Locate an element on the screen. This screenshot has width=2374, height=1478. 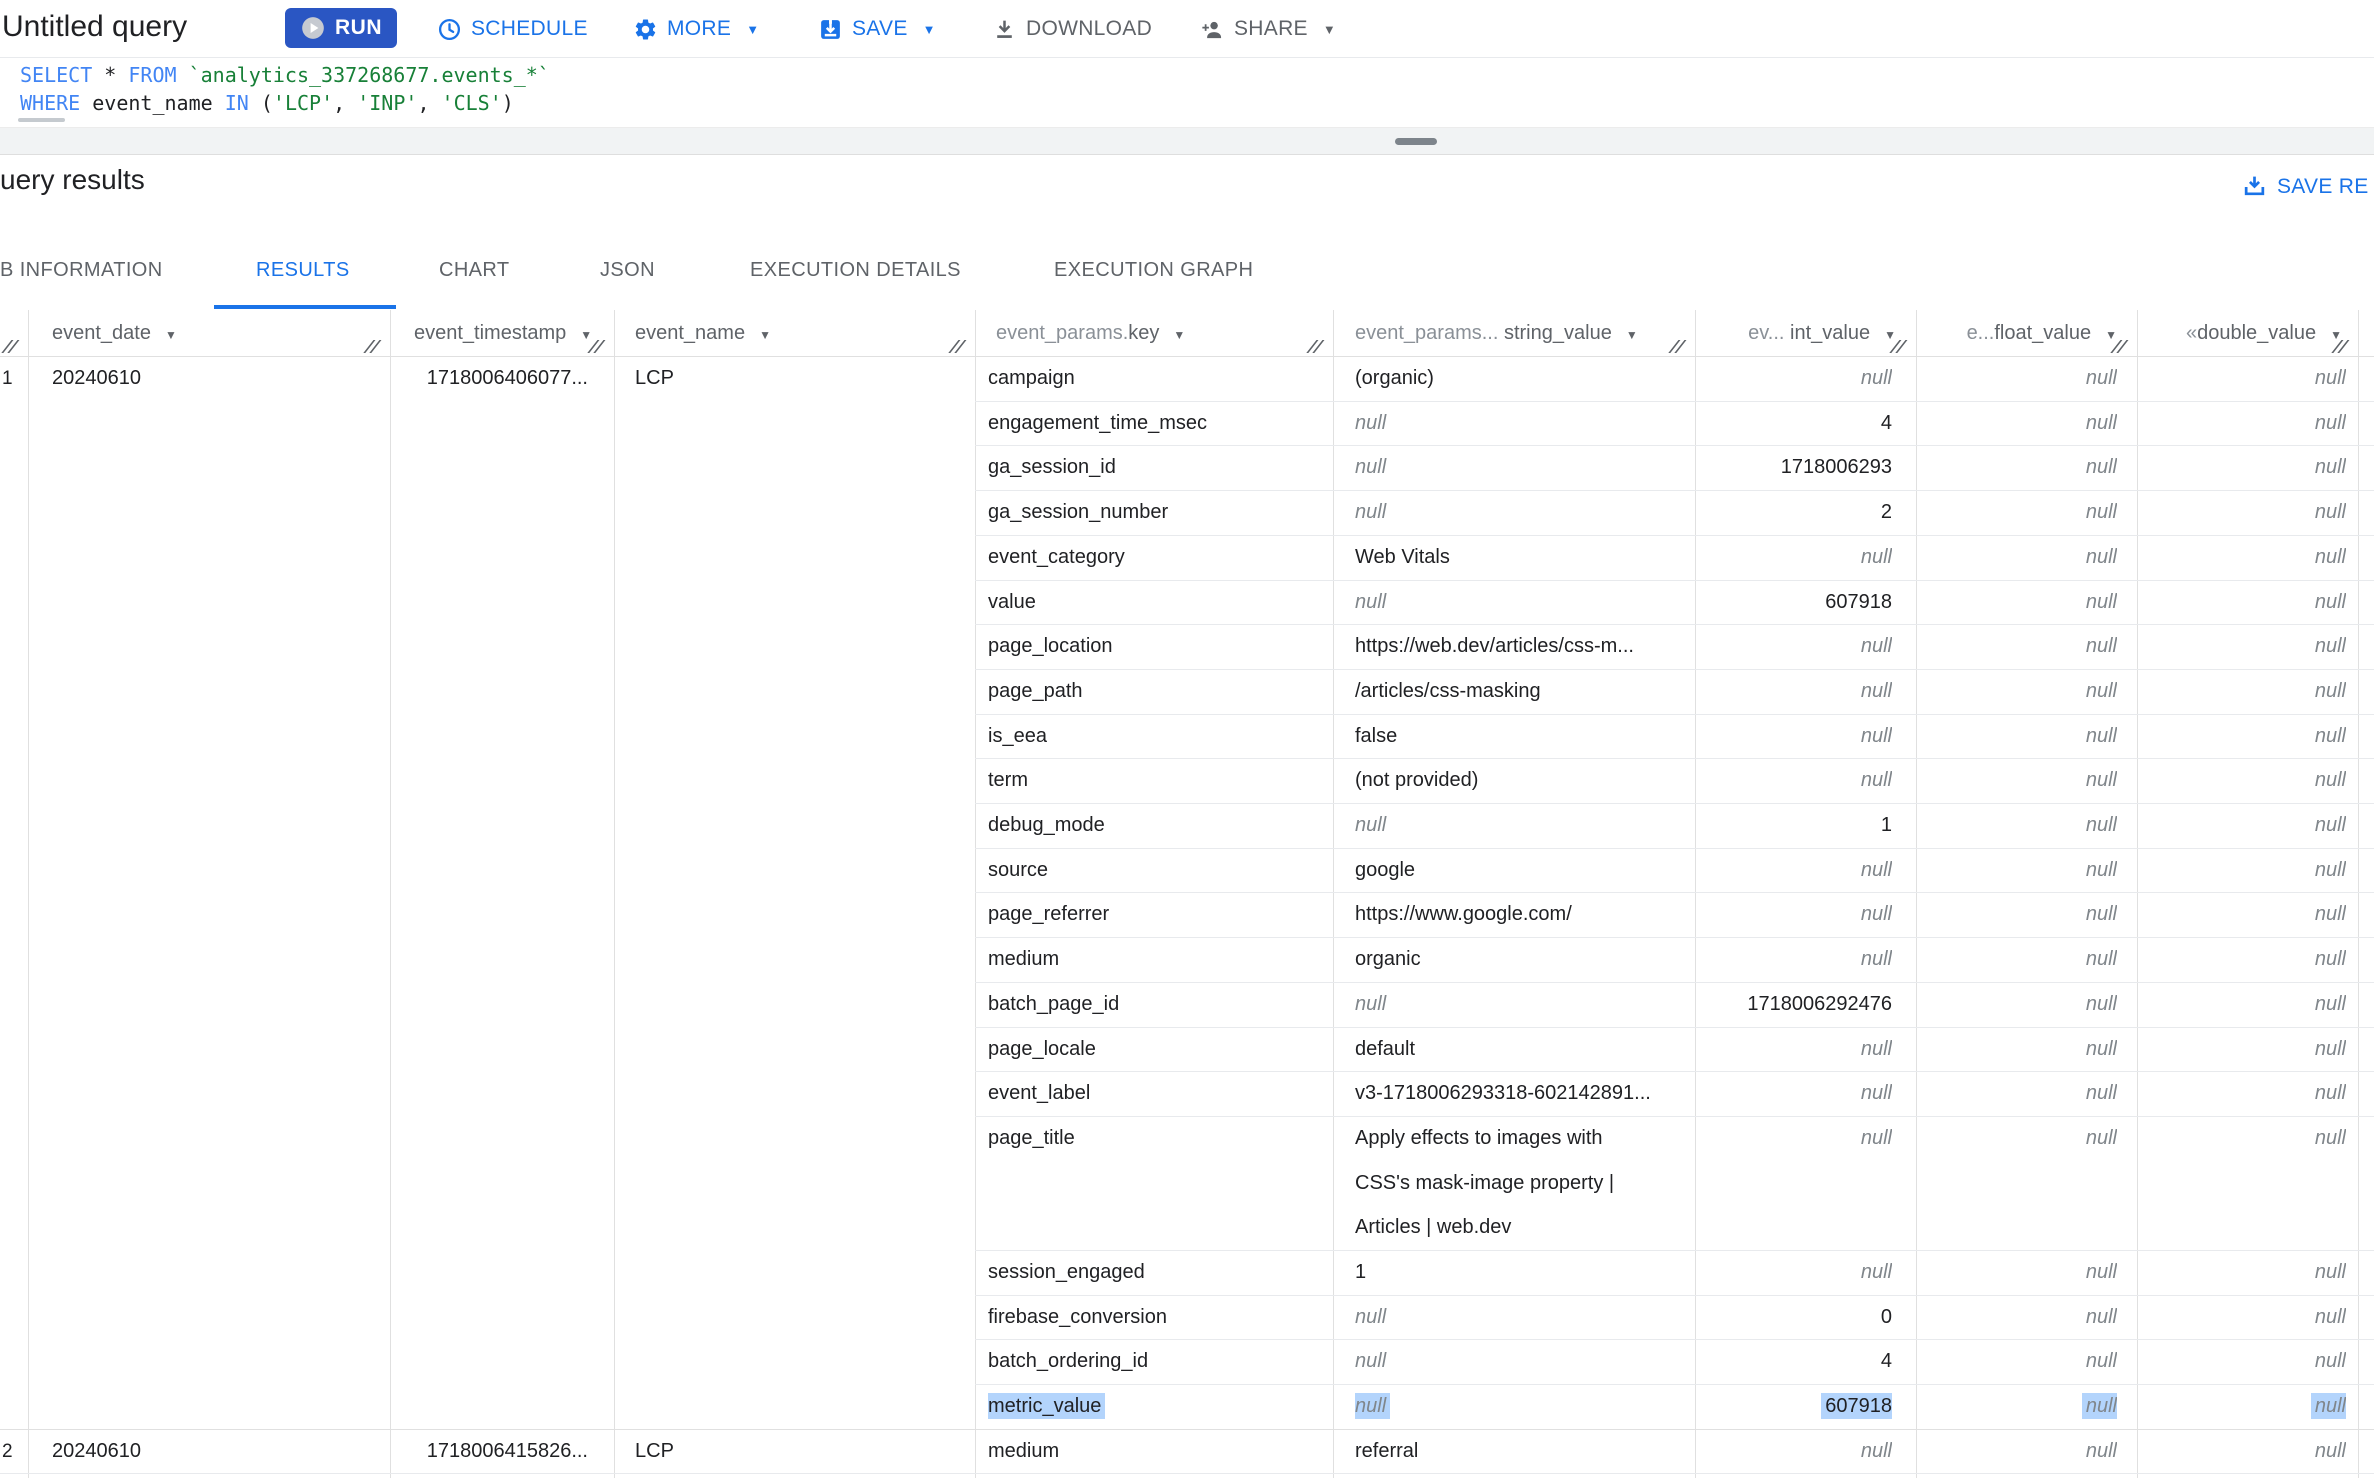
cell-int-value: 1 is located at coordinates (1793, 825).